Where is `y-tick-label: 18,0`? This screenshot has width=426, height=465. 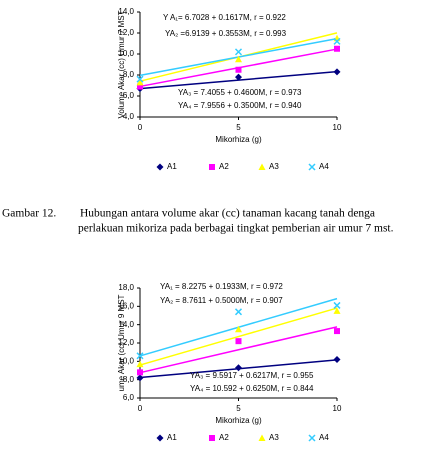
y-tick-label: 18,0 is located at coordinates (126, 287).